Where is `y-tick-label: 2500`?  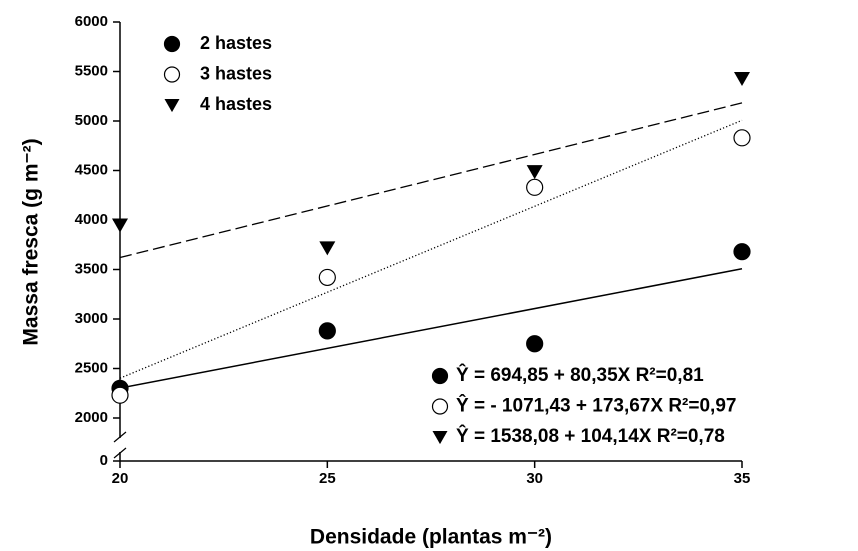
y-tick-label: 2500 is located at coordinates (91, 367).